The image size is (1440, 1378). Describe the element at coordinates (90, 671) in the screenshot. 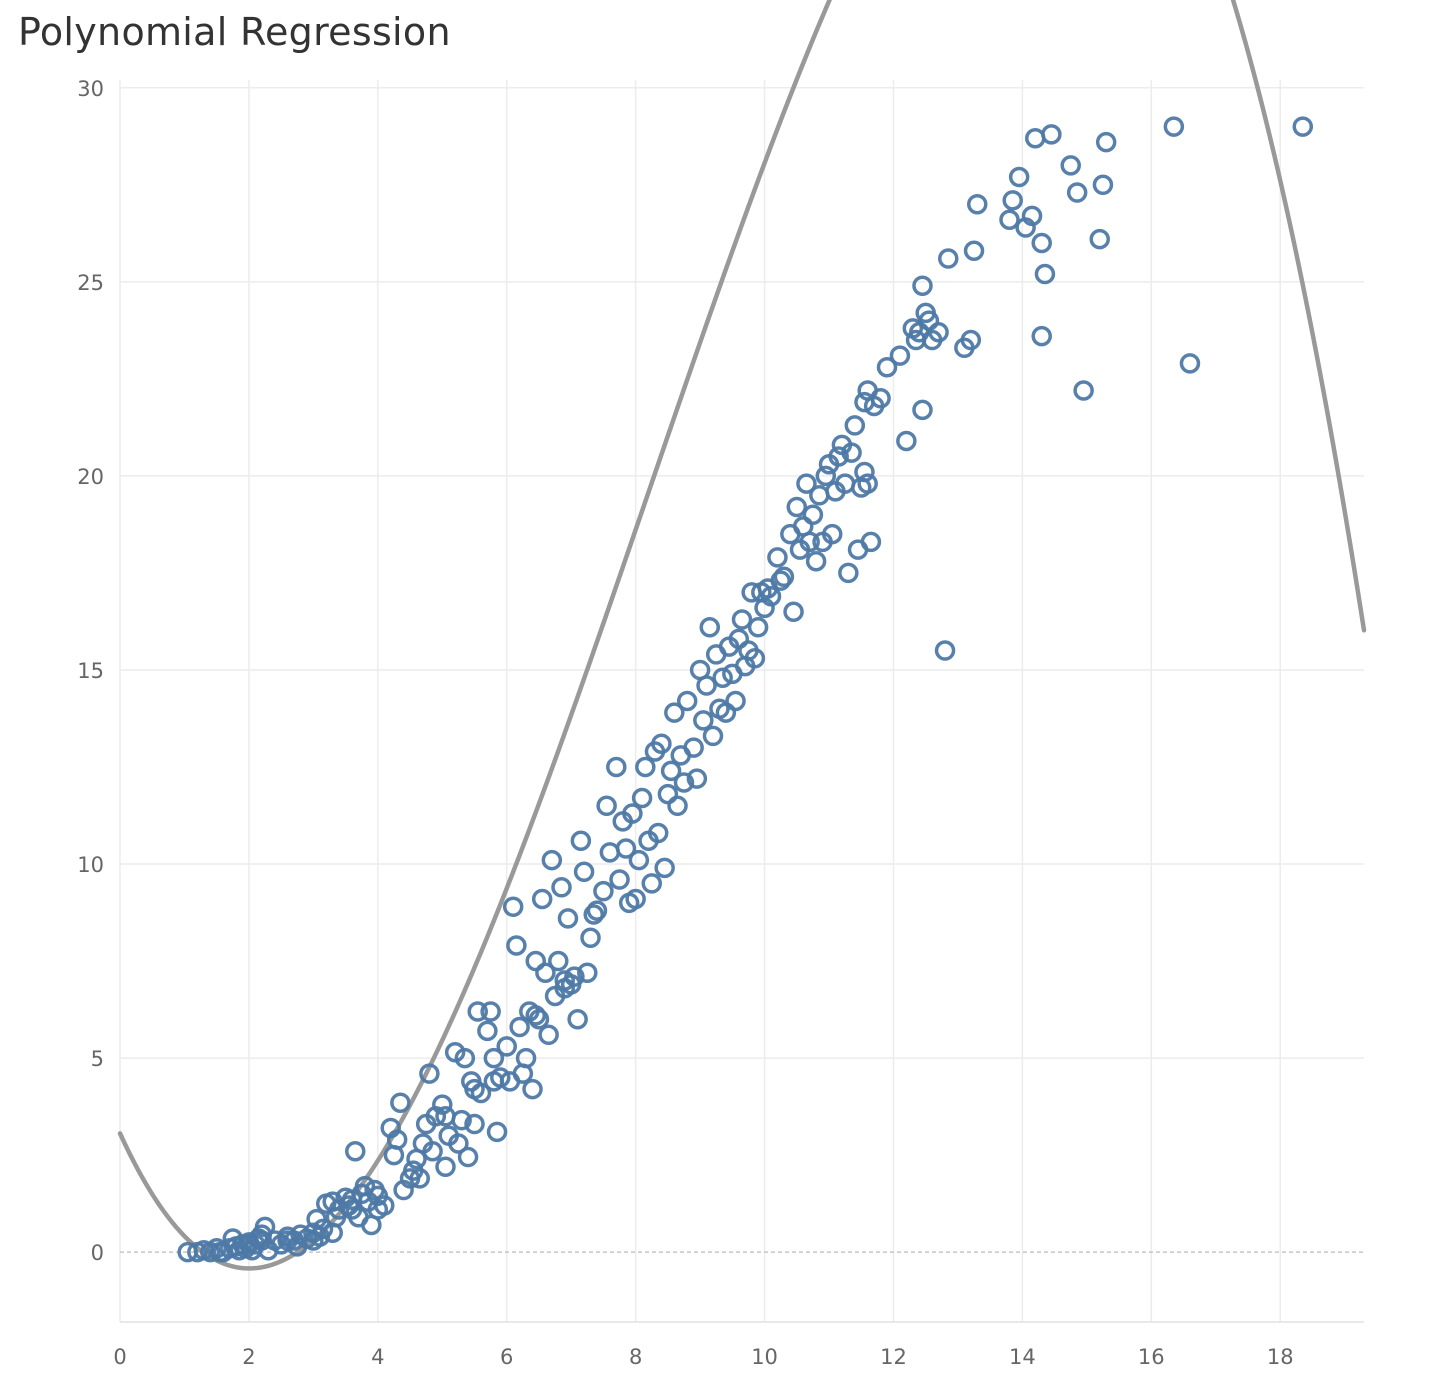

I see `y-tick-label: 15` at that location.